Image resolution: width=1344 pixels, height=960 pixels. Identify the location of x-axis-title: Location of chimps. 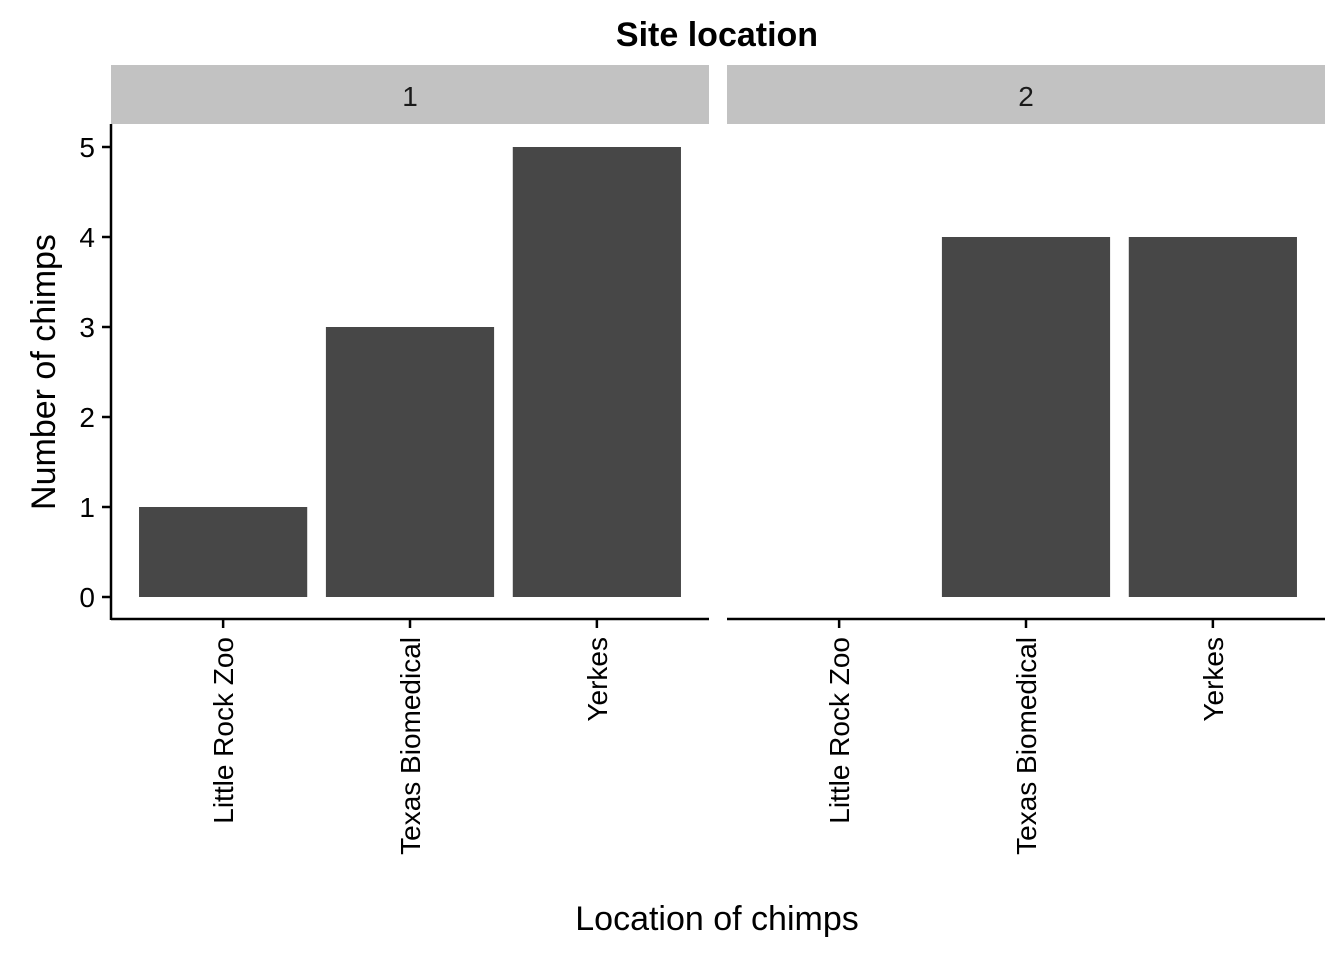
(717, 919).